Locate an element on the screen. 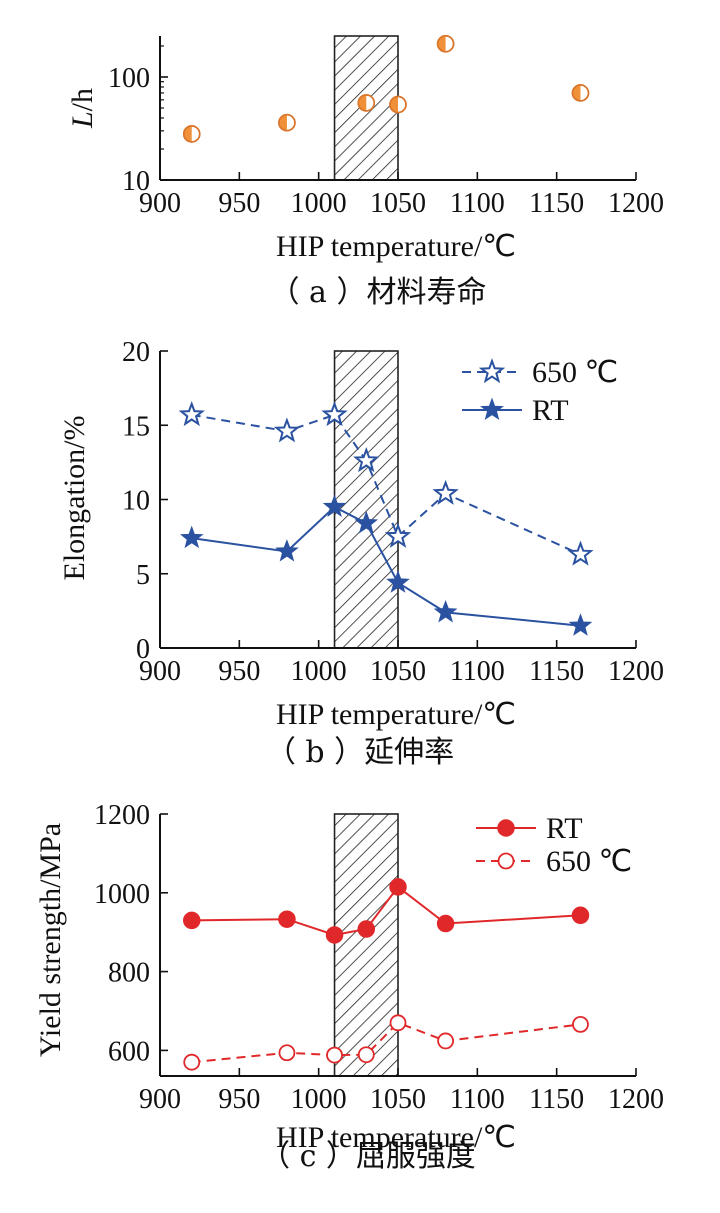 This screenshot has width=720, height=1213. panel-a-x-tick-label: 1200 is located at coordinates (636, 203).